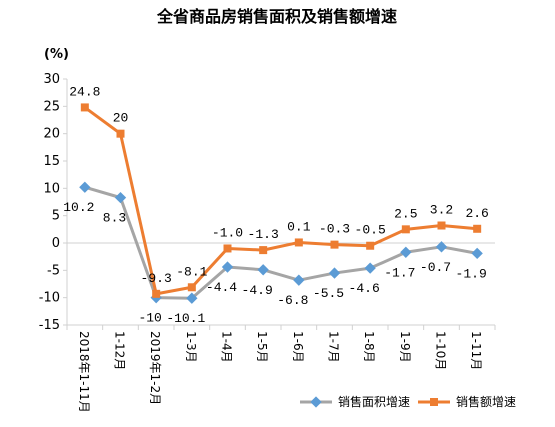 This screenshot has height=427, width=555. What do you see at coordinates (121, 118) in the screenshot?
I see `data-label-sales: 20` at bounding box center [121, 118].